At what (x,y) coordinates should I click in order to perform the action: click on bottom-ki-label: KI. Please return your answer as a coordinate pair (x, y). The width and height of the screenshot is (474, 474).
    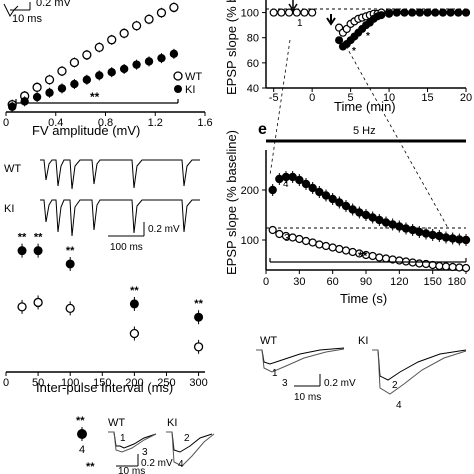
    Looking at the image, I should click on (172, 423).